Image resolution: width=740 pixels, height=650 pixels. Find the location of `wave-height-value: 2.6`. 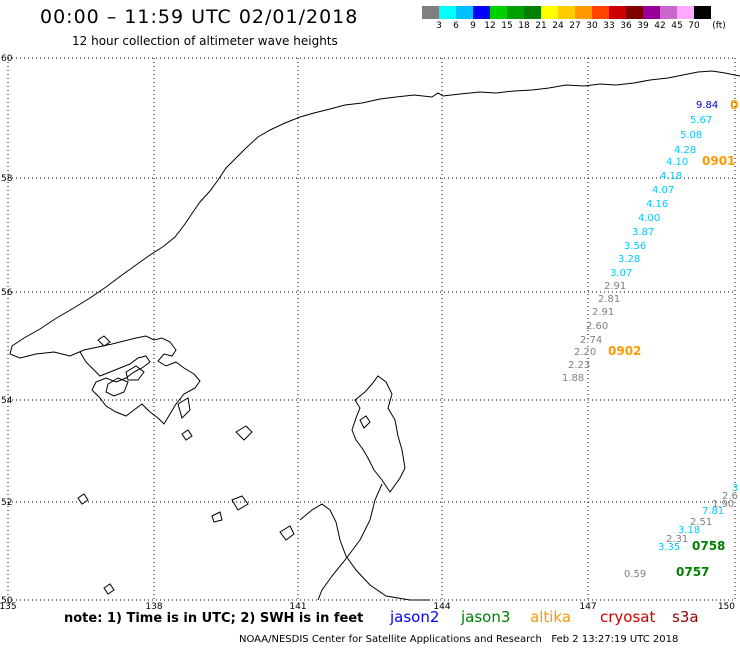

wave-height-value: 2.6 is located at coordinates (730, 496).